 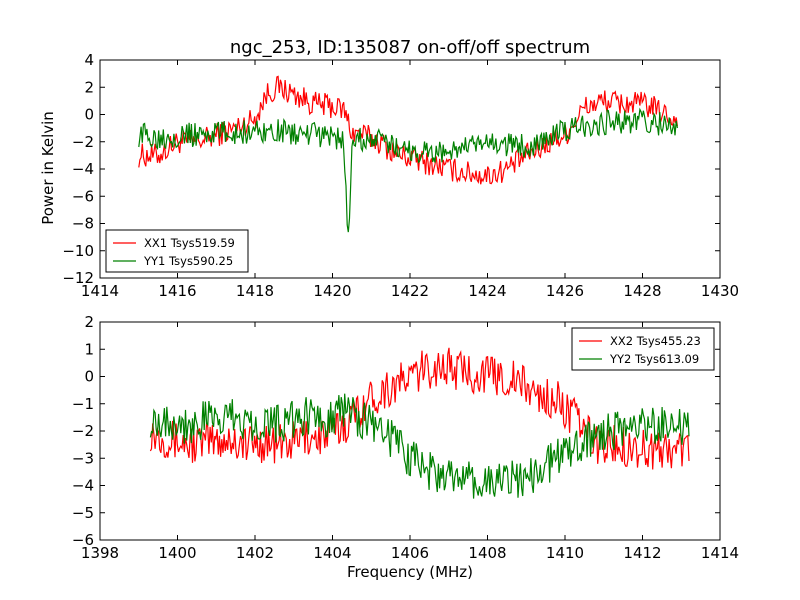 I want to click on series-line-yy2, so click(x=419, y=446).